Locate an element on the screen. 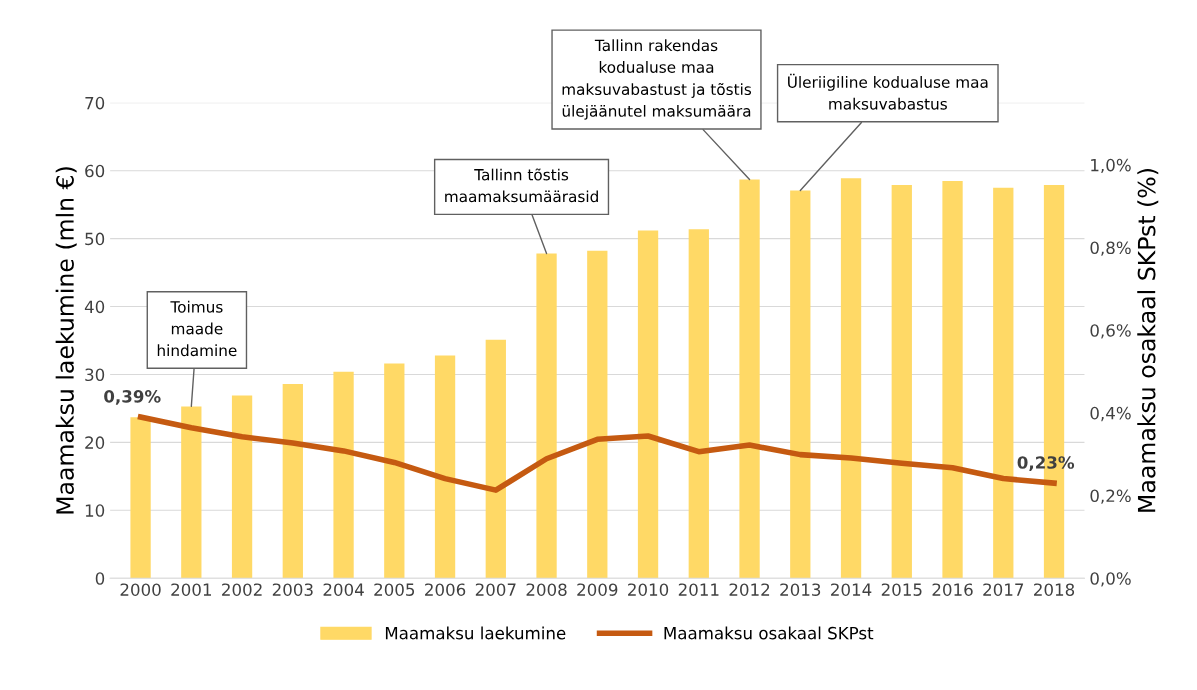  x-tick-label: 2015 is located at coordinates (901, 589).